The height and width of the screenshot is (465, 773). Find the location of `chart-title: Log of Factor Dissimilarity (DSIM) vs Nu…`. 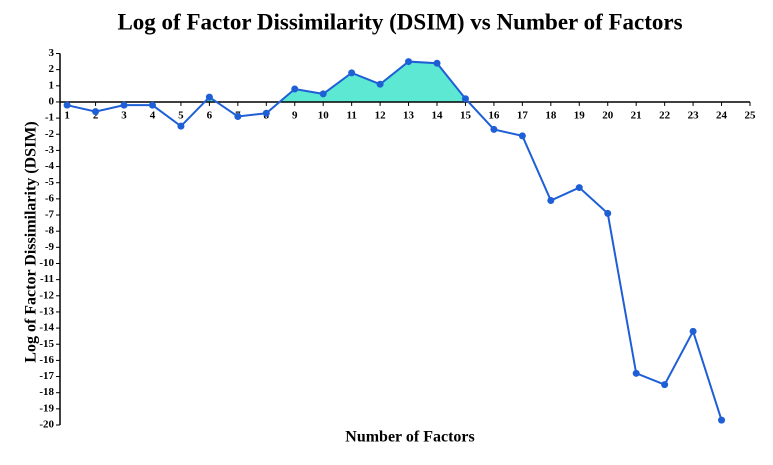

chart-title: Log of Factor Dissimilarity (DSIM) vs Nu… is located at coordinates (399, 21).